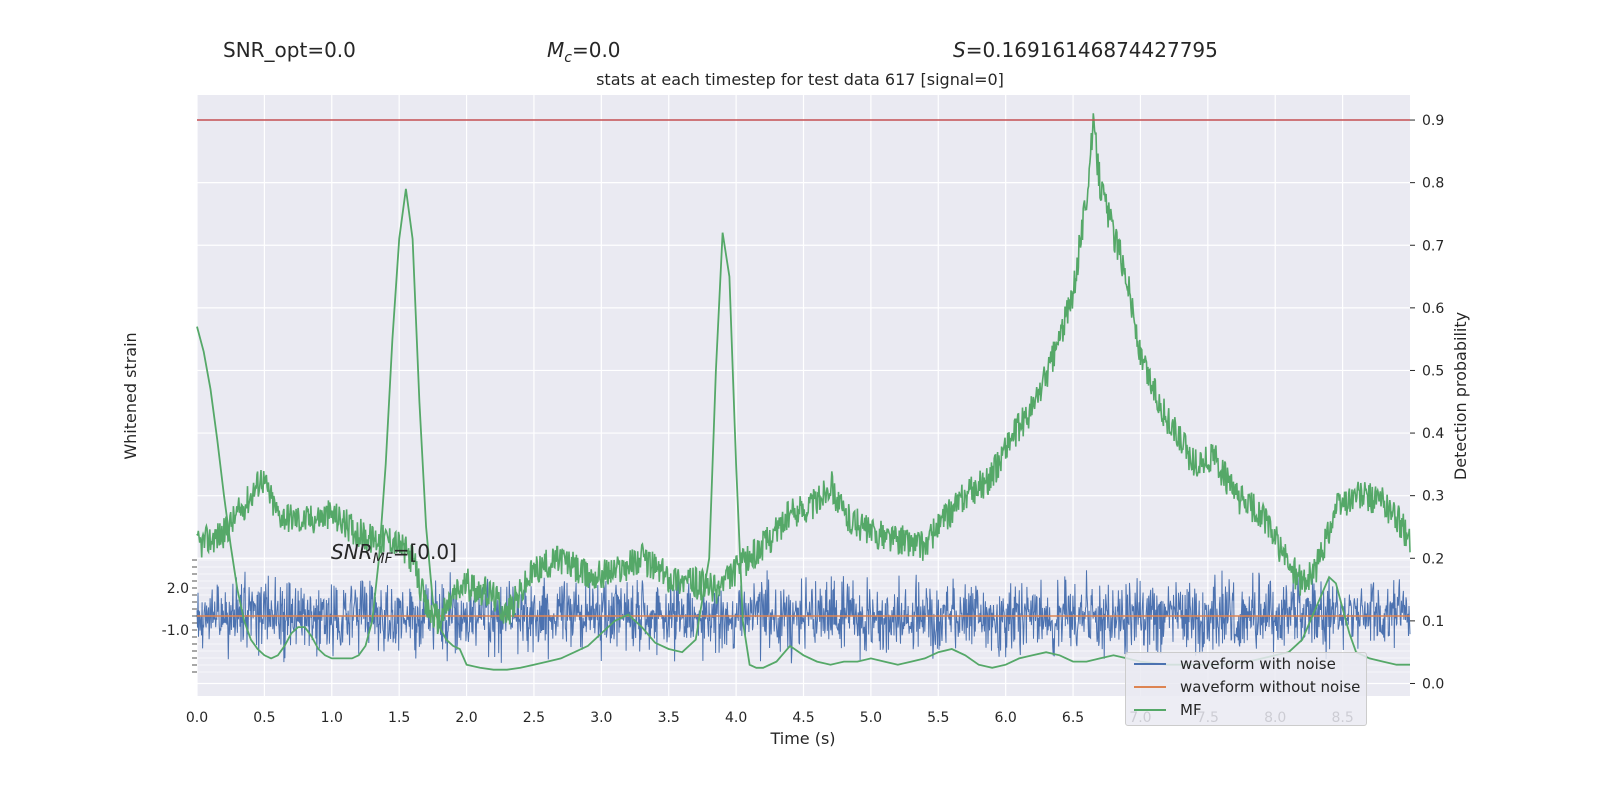 Image resolution: width=1600 pixels, height=800 pixels. Describe the element at coordinates (178, 589) in the screenshot. I see `left-tick-label: 2.0` at that location.